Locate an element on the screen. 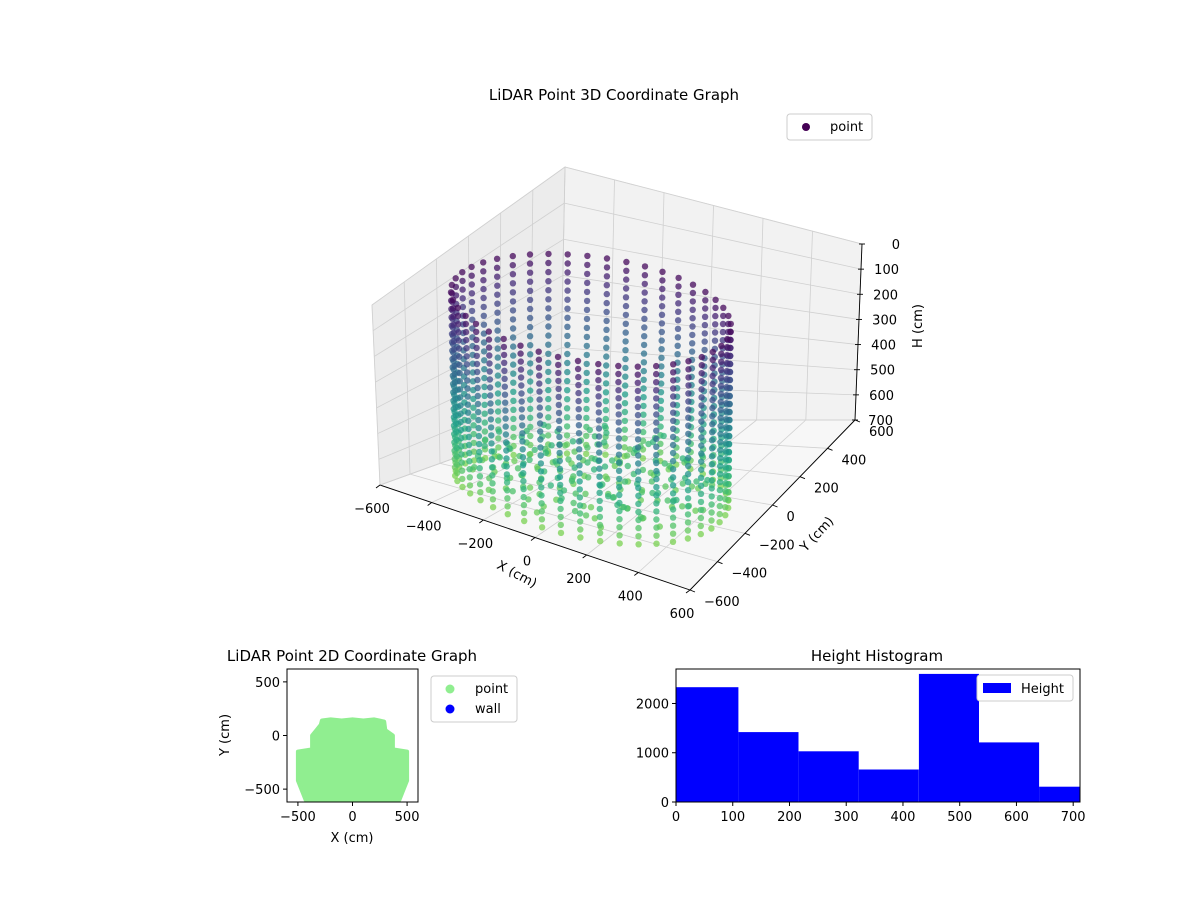 This screenshot has height=900, width=1200. chart-histogram-legend-swatch is located at coordinates (997, 688).